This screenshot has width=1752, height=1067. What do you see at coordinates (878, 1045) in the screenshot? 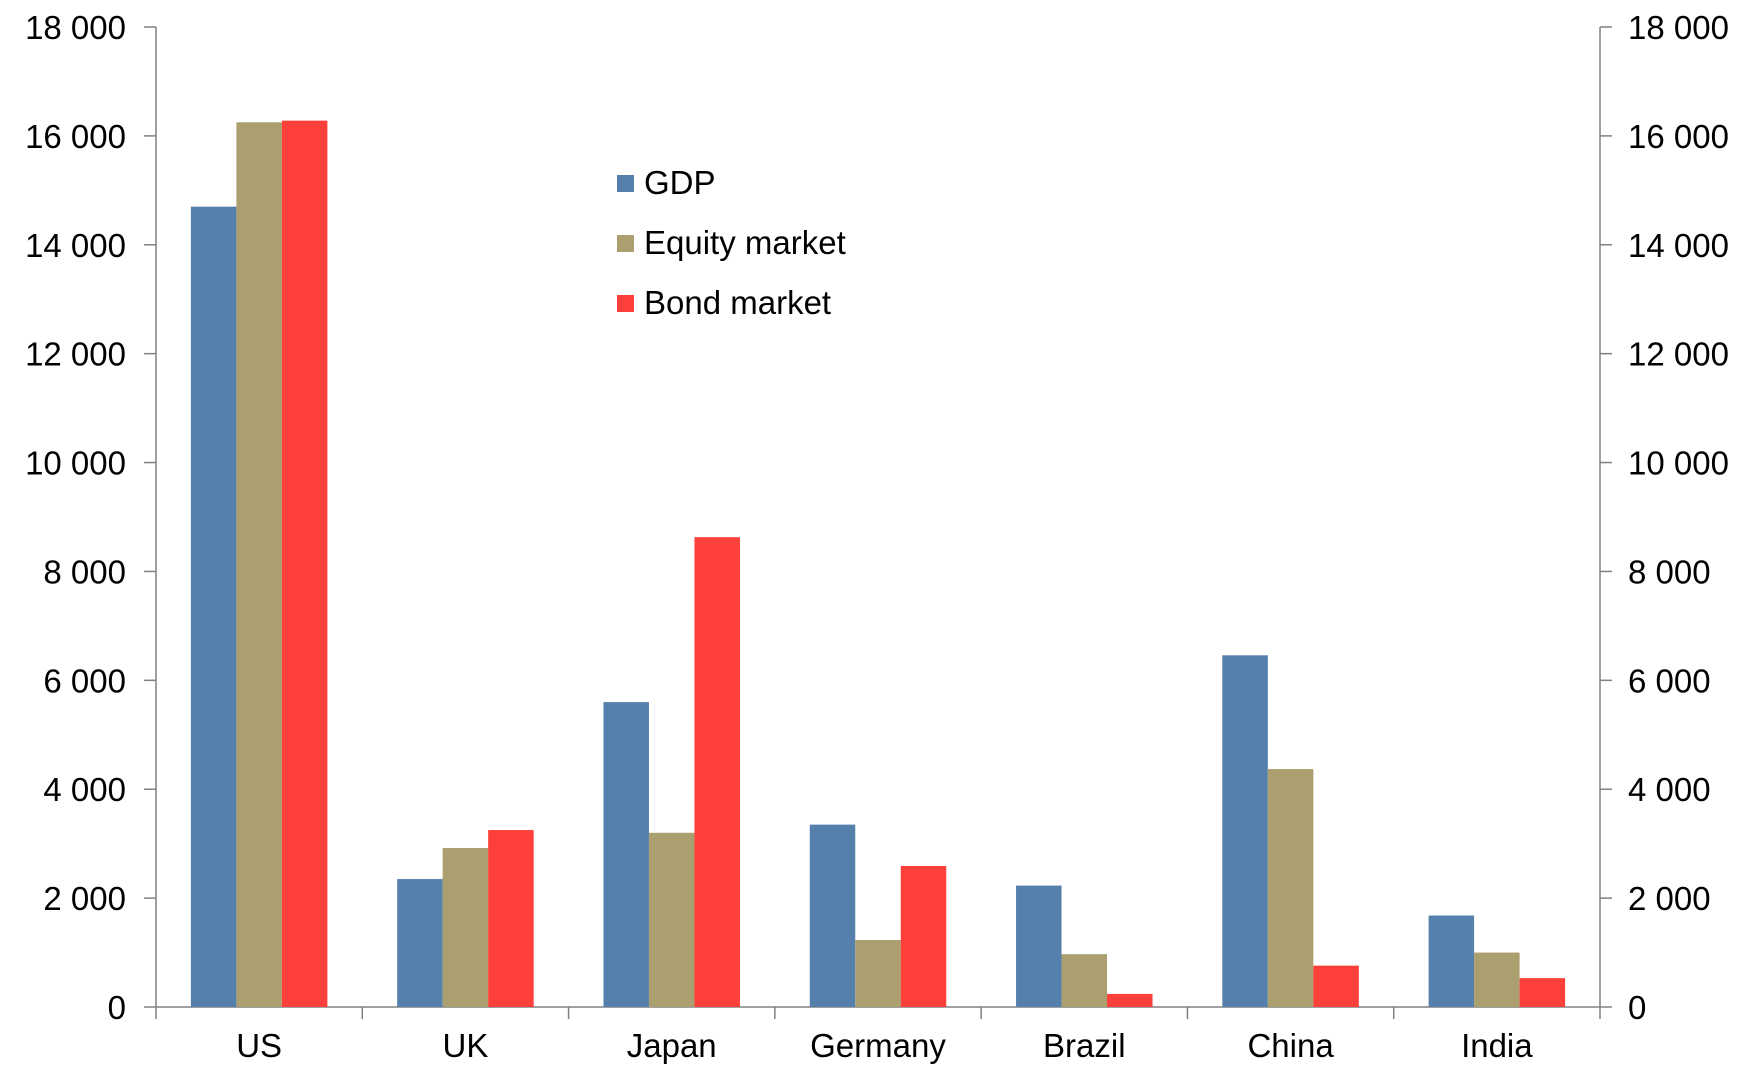
I see `x-tick-label: Germany` at bounding box center [878, 1045].